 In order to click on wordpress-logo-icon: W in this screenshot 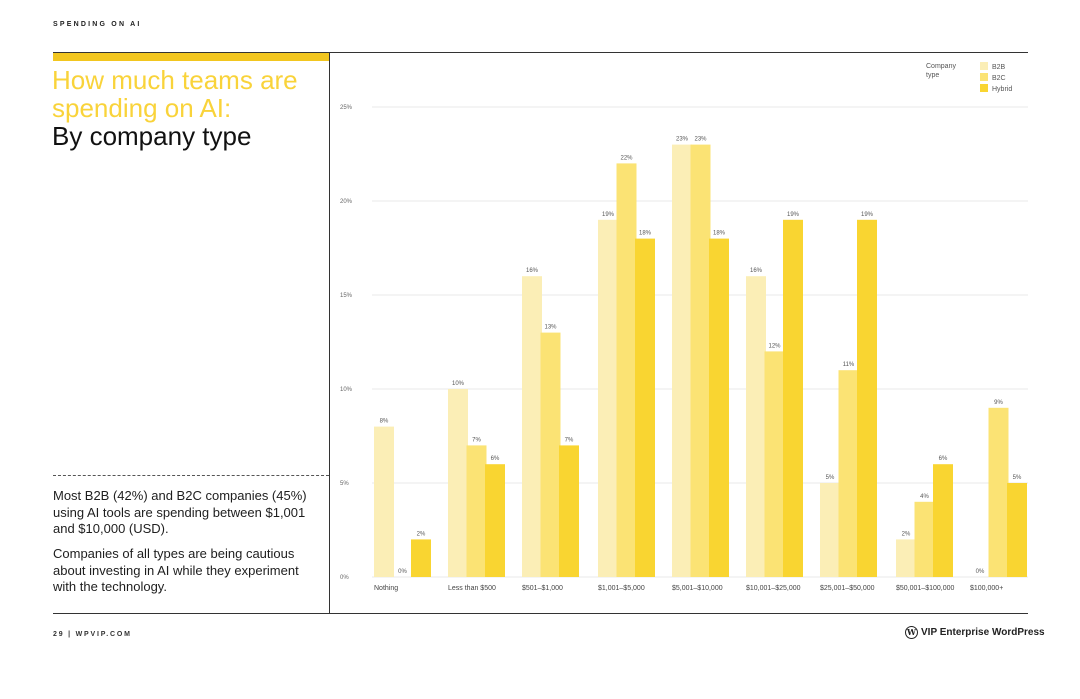, I will do `click(911, 632)`.